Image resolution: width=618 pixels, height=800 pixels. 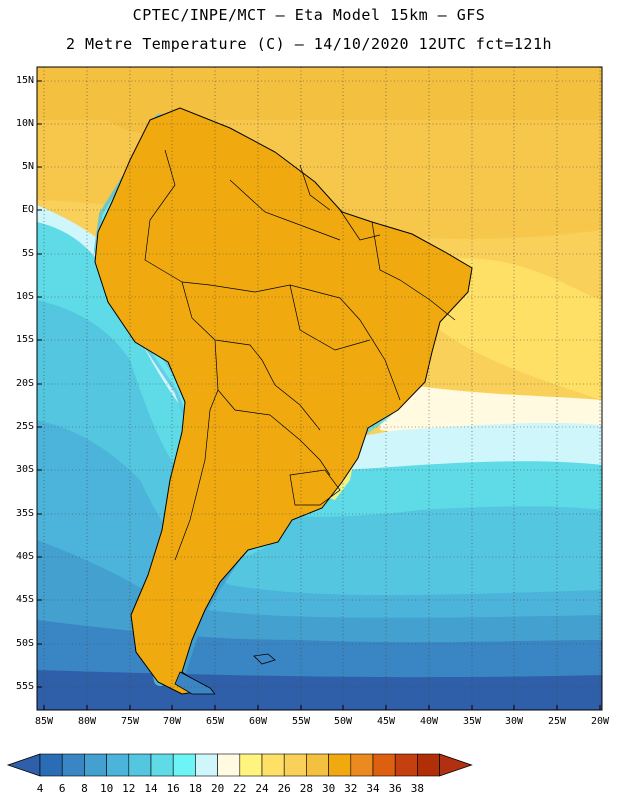 What do you see at coordinates (351, 788) in the screenshot?
I see `colorbar-label: 32` at bounding box center [351, 788].